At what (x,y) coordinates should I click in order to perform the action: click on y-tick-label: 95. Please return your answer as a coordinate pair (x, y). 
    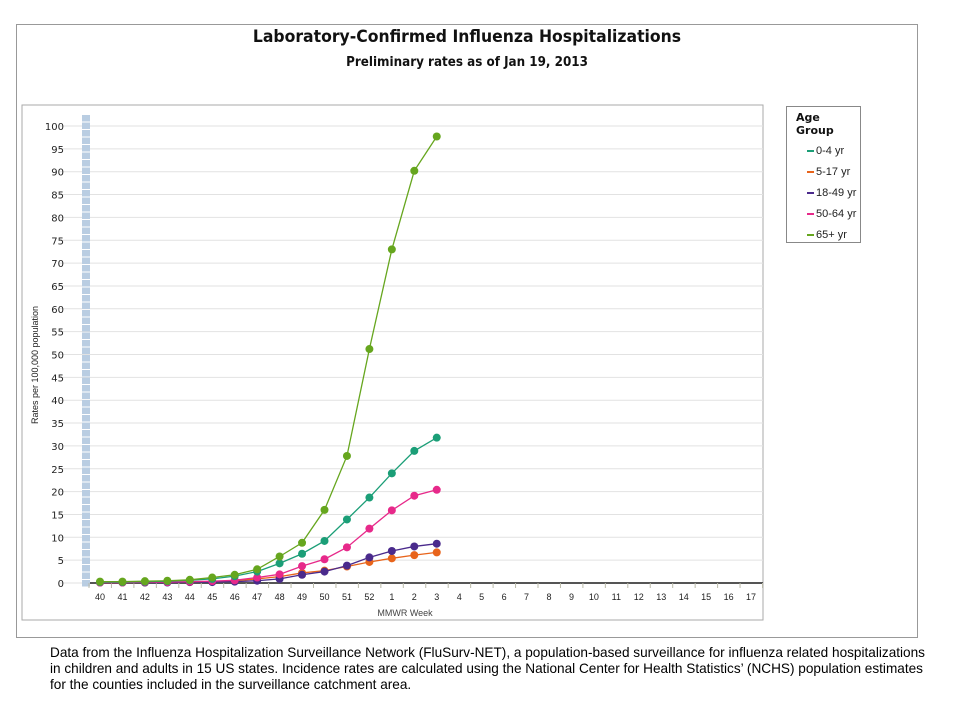
    Looking at the image, I should click on (57, 150).